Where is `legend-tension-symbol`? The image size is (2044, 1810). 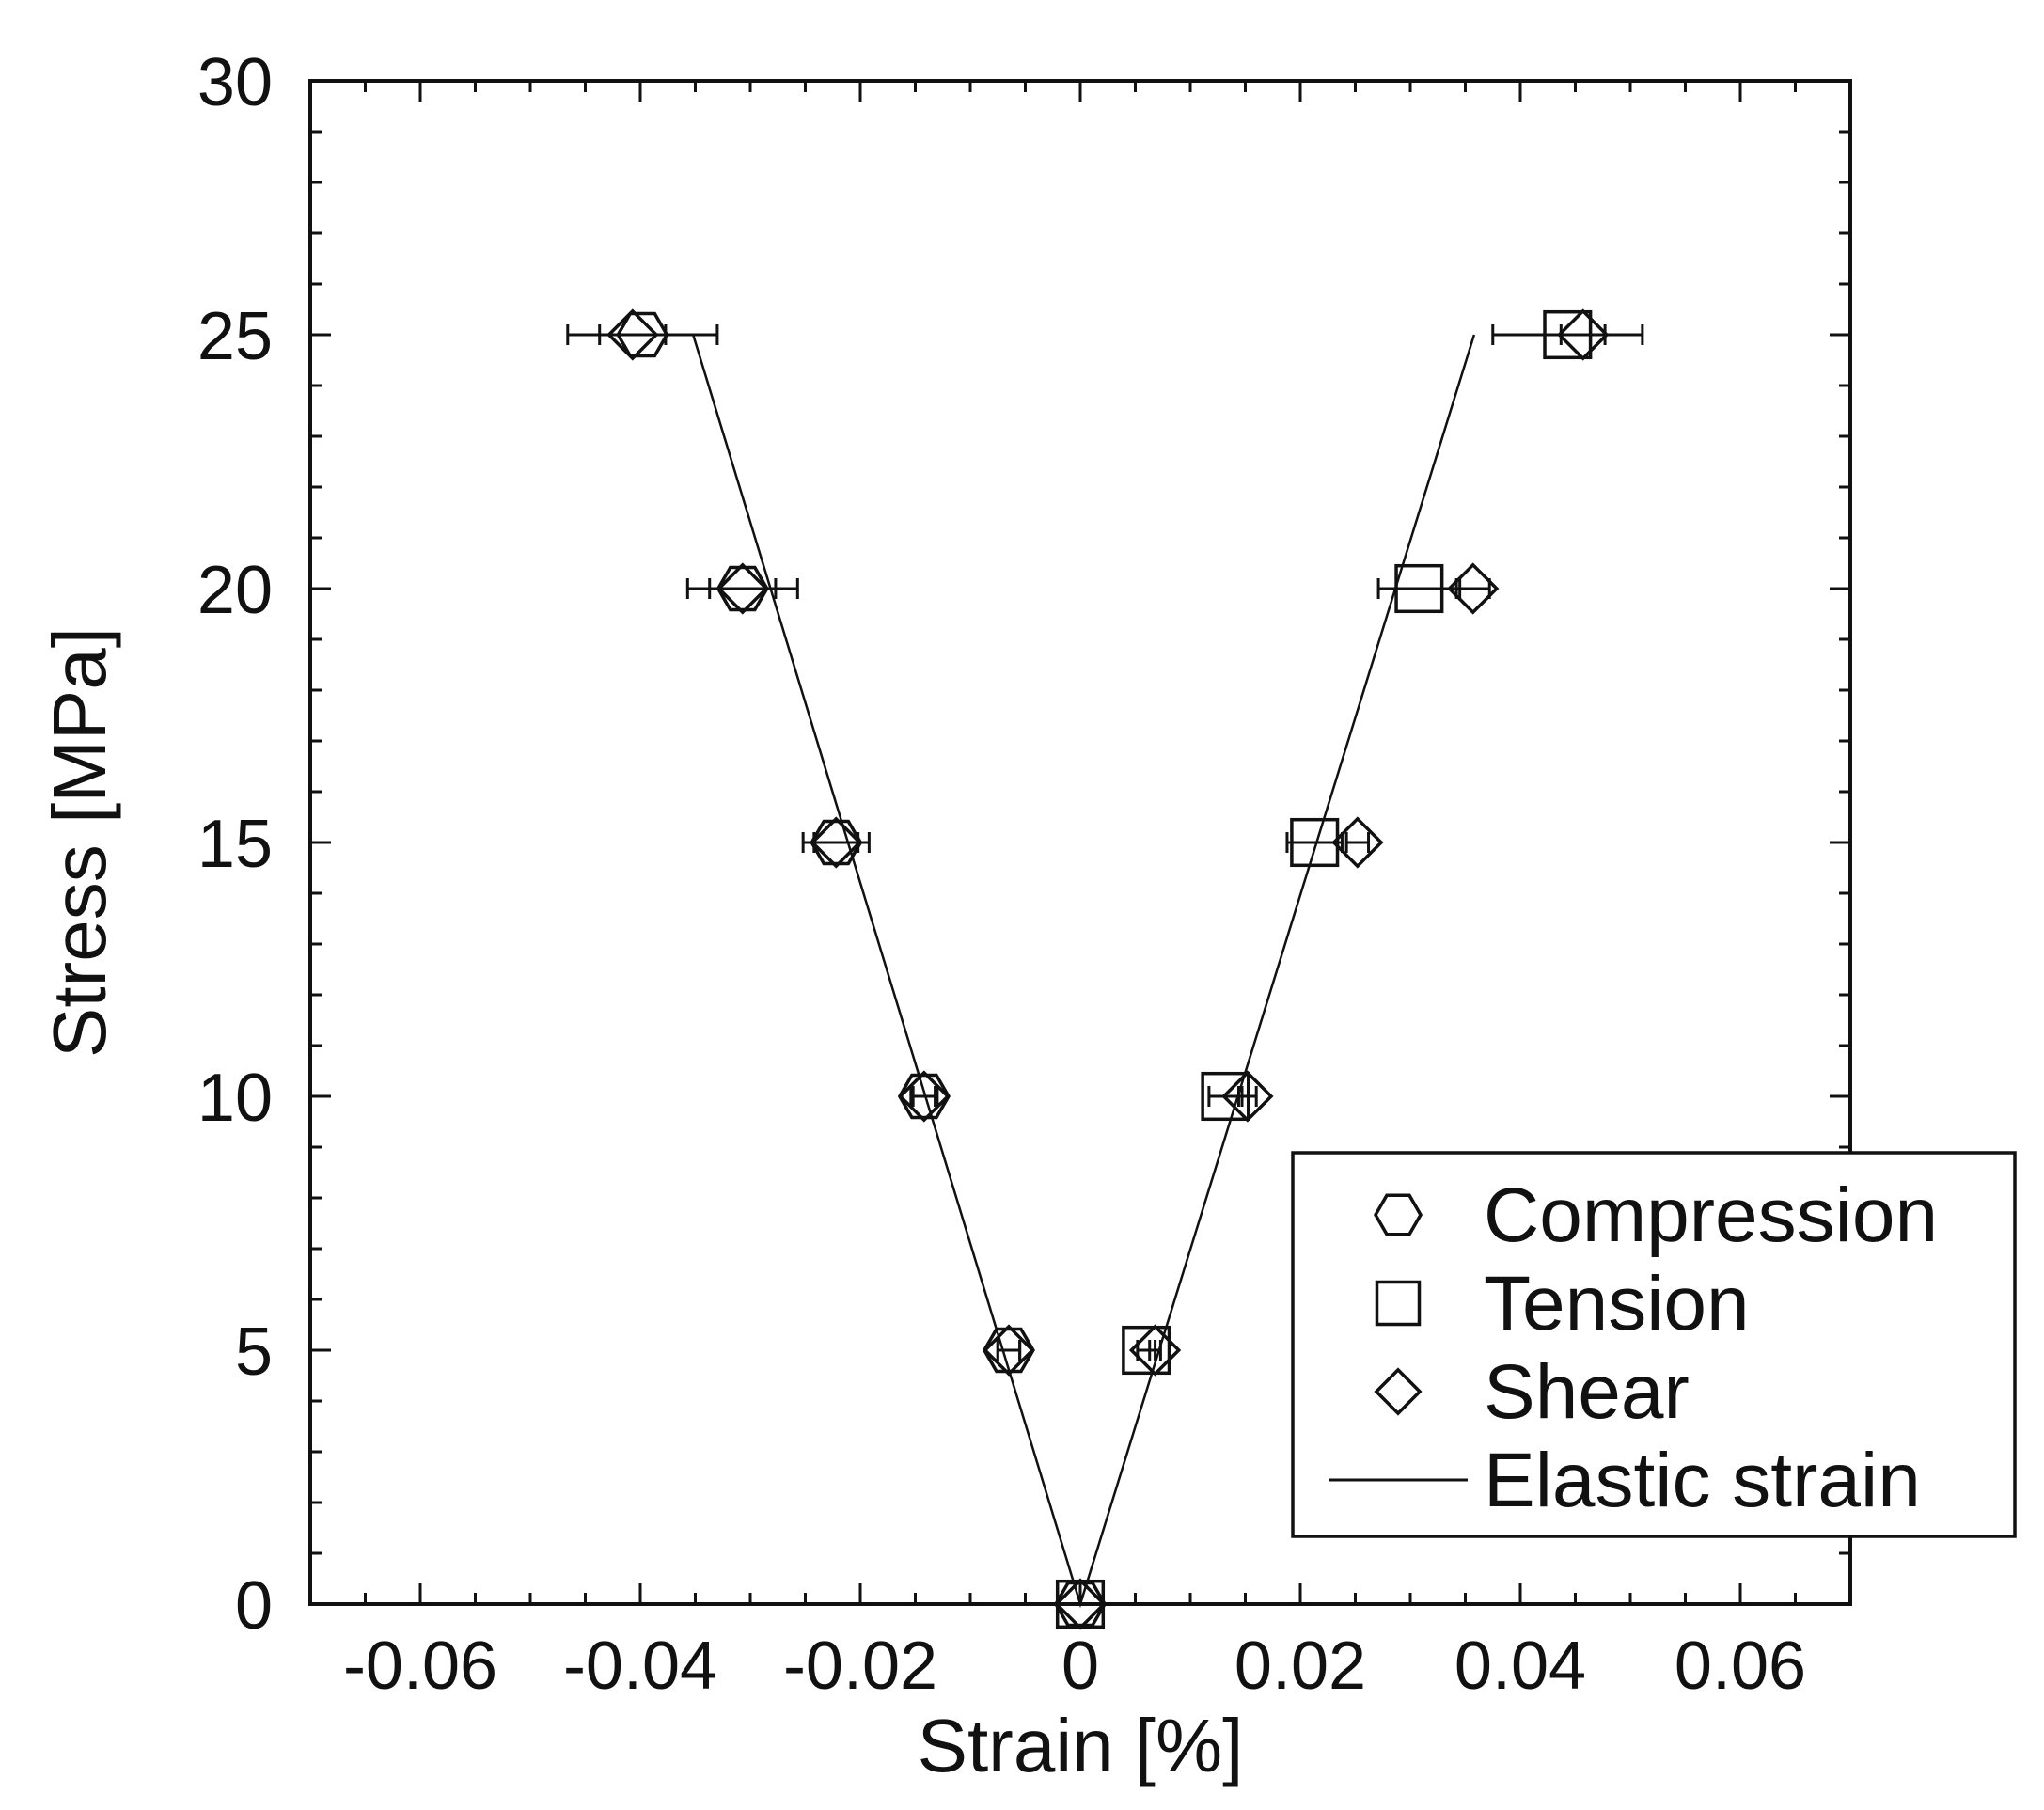
legend-tension-symbol is located at coordinates (1398, 1303).